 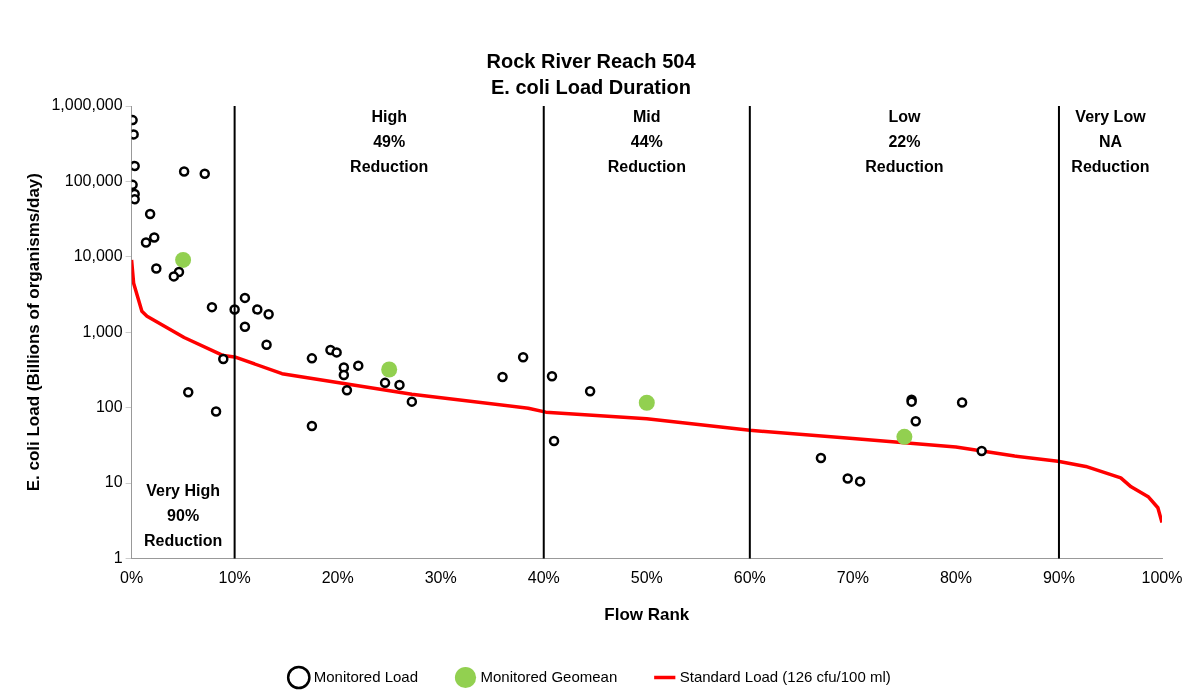 I want to click on y-axis-title: E. coli Load (Billions of organisms/day), so click(x=33, y=332).